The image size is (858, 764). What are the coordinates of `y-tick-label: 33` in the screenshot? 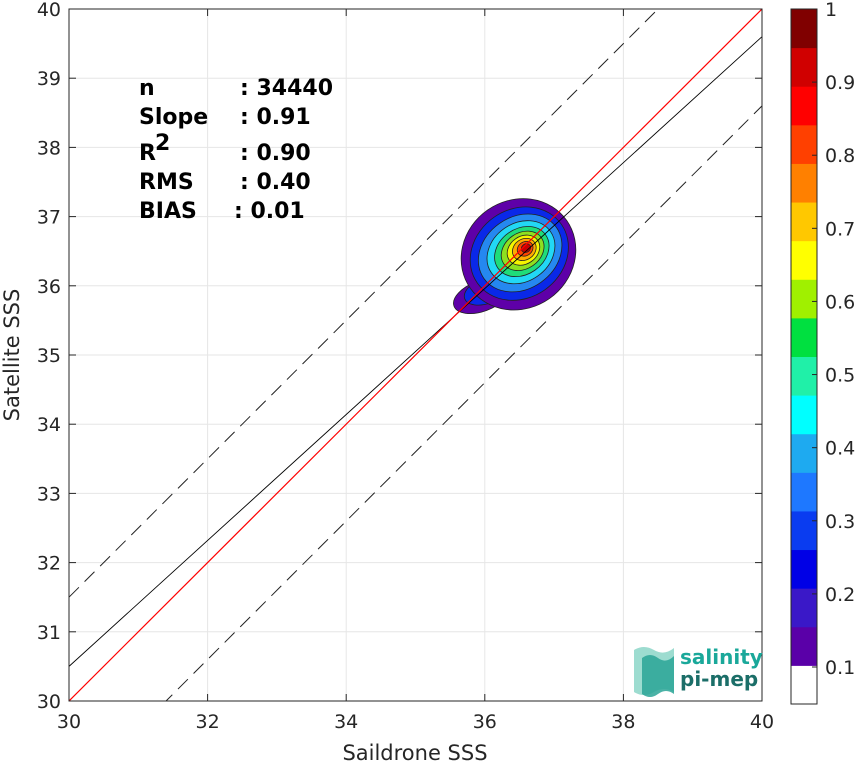 It's located at (49, 494).